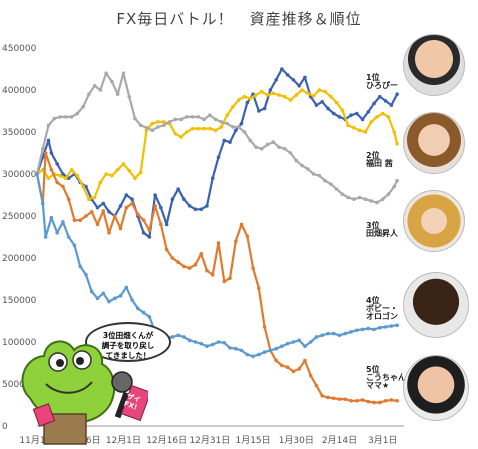 The height and width of the screenshot is (449, 478). Describe the element at coordinates (239, 19) in the screenshot. I see `chart-title: FX毎日バトル！ 資産推移＆順位` at that location.